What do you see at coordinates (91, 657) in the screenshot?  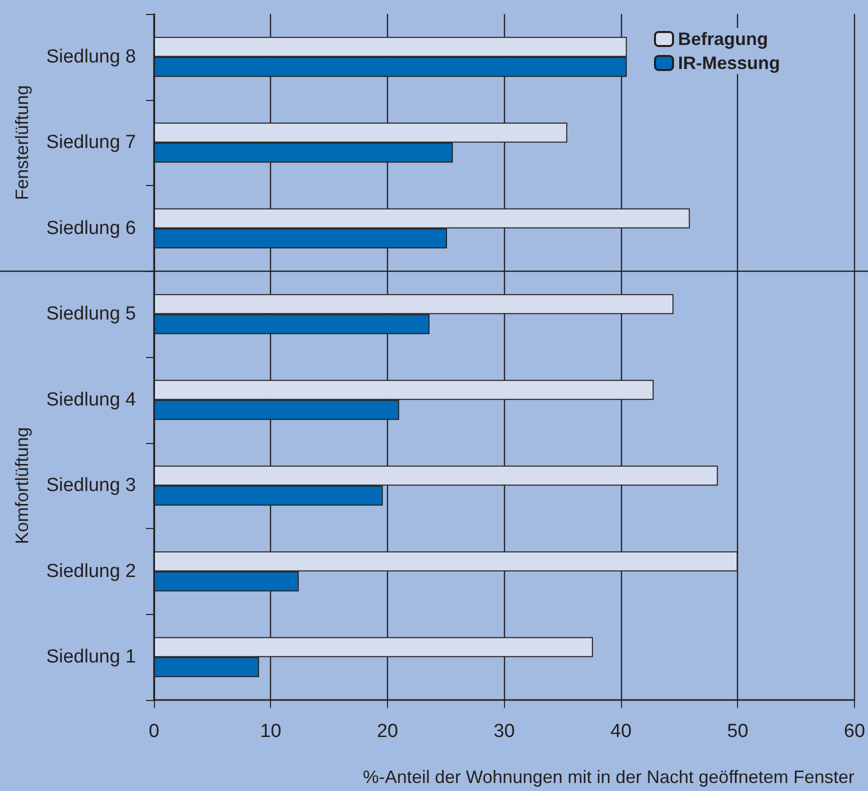 I see `y-tick-label: Siedlung 1` at bounding box center [91, 657].